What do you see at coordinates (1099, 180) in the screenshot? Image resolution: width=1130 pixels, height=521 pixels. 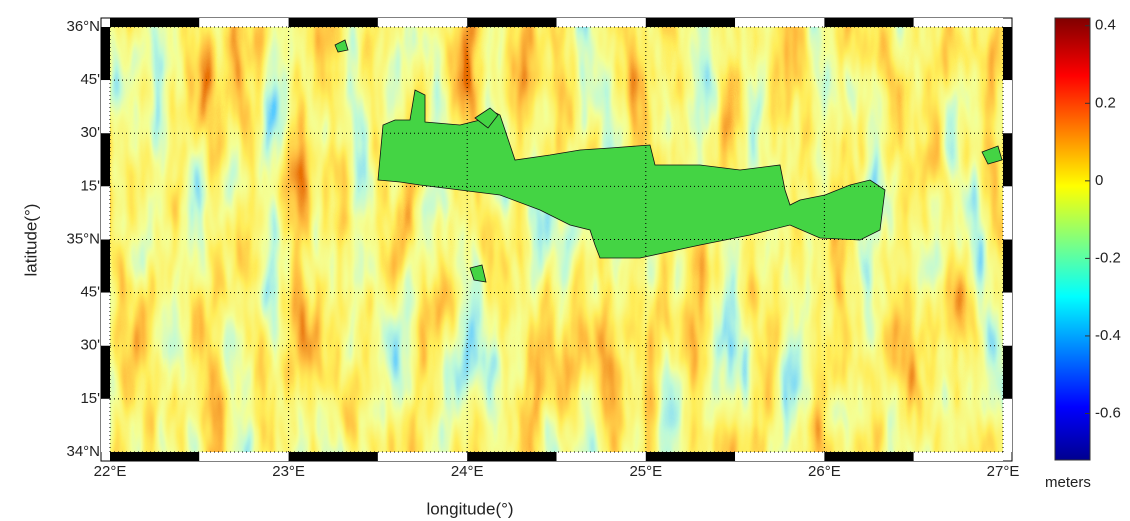 I see `colorbar-tick-label: 0` at bounding box center [1099, 180].